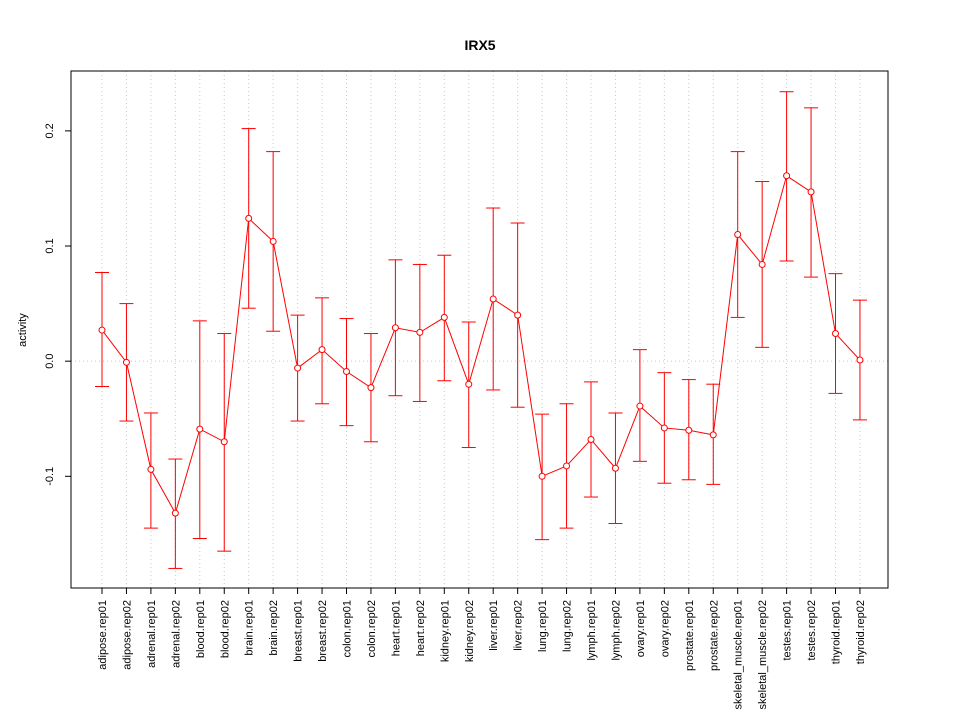  Describe the element at coordinates (861, 632) in the screenshot. I see `x-tick-label: thyroid.rep02` at that location.